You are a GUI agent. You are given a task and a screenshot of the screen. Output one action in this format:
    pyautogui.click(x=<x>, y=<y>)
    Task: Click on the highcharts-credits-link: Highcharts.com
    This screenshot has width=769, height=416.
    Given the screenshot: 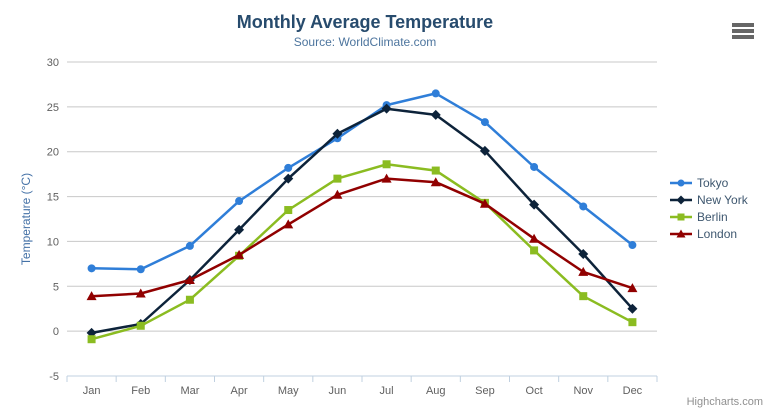 What is the action you would take?
    pyautogui.click(x=724, y=402)
    